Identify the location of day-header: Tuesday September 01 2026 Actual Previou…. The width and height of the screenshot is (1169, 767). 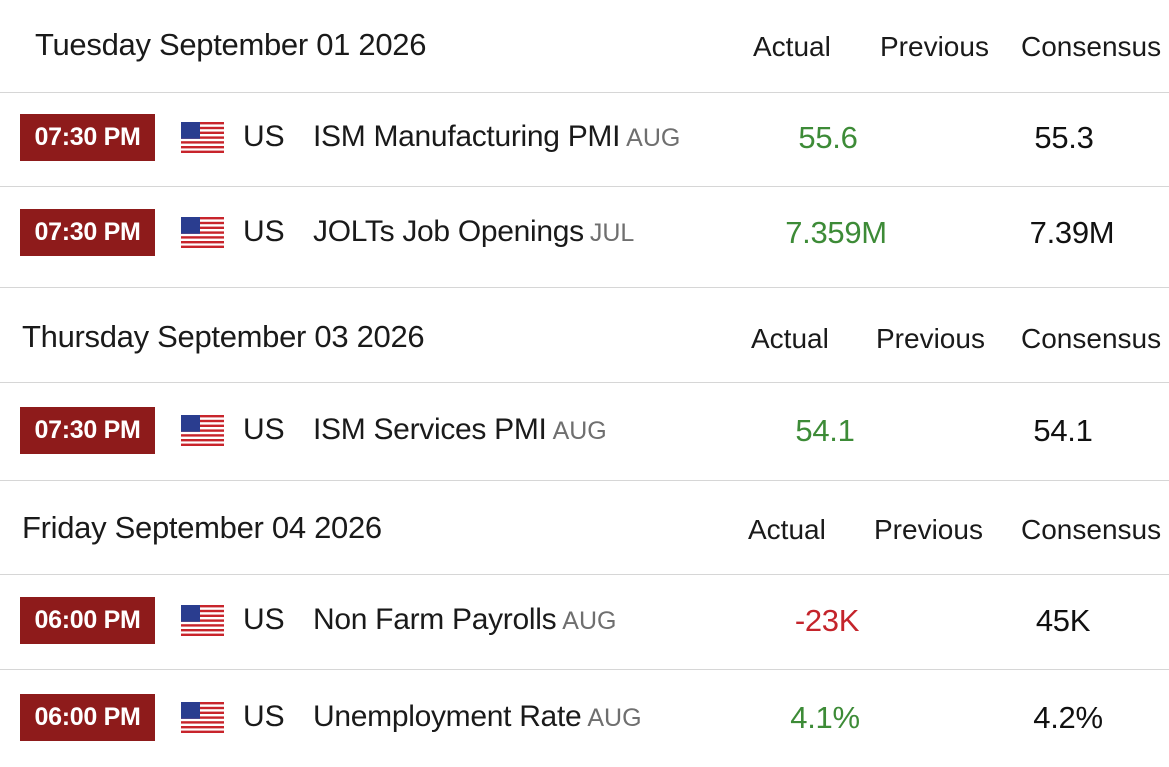
(584, 46).